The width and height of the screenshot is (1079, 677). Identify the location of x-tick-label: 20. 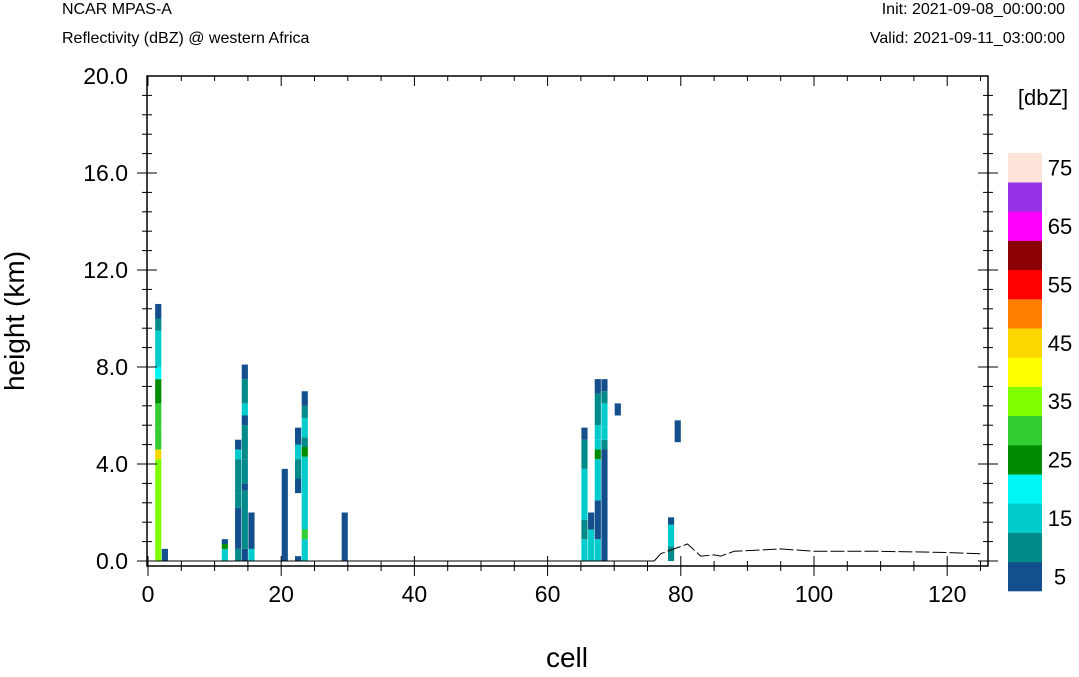
(281, 594).